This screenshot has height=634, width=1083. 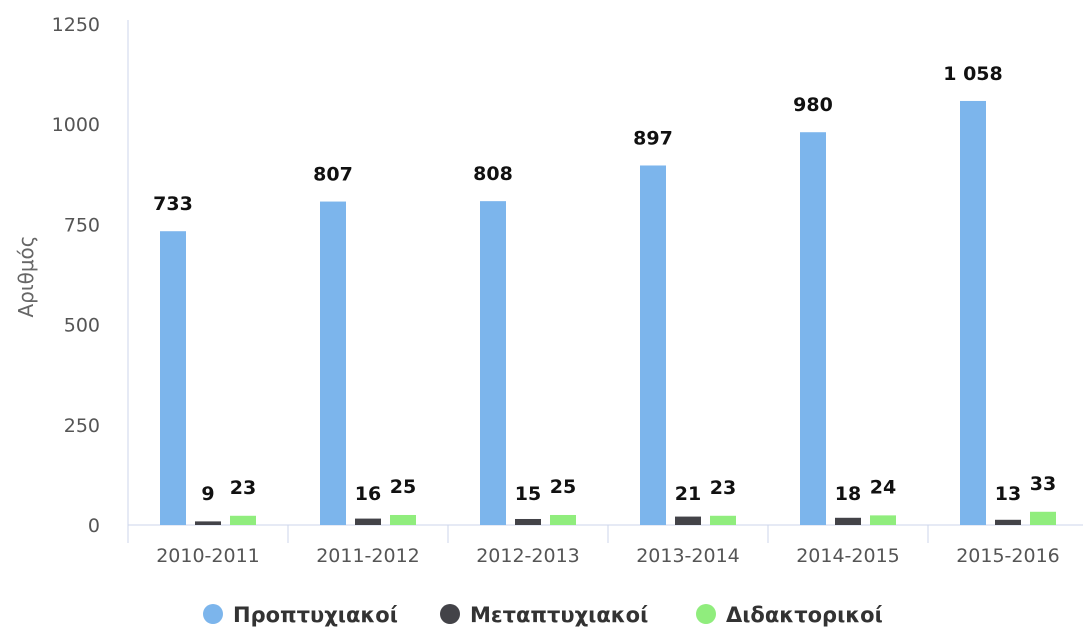 I want to click on y-tick-label: 1250, so click(x=76, y=25).